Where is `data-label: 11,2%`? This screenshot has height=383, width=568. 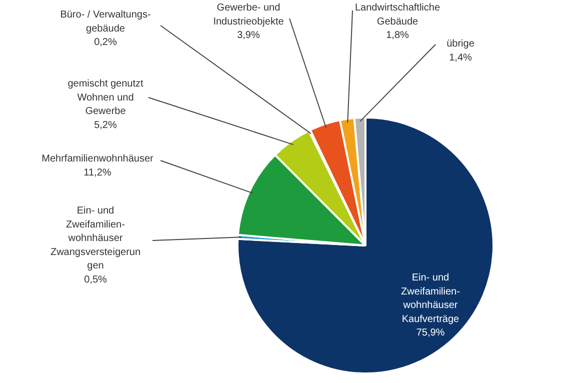 data-label: 11,2% is located at coordinates (98, 172).